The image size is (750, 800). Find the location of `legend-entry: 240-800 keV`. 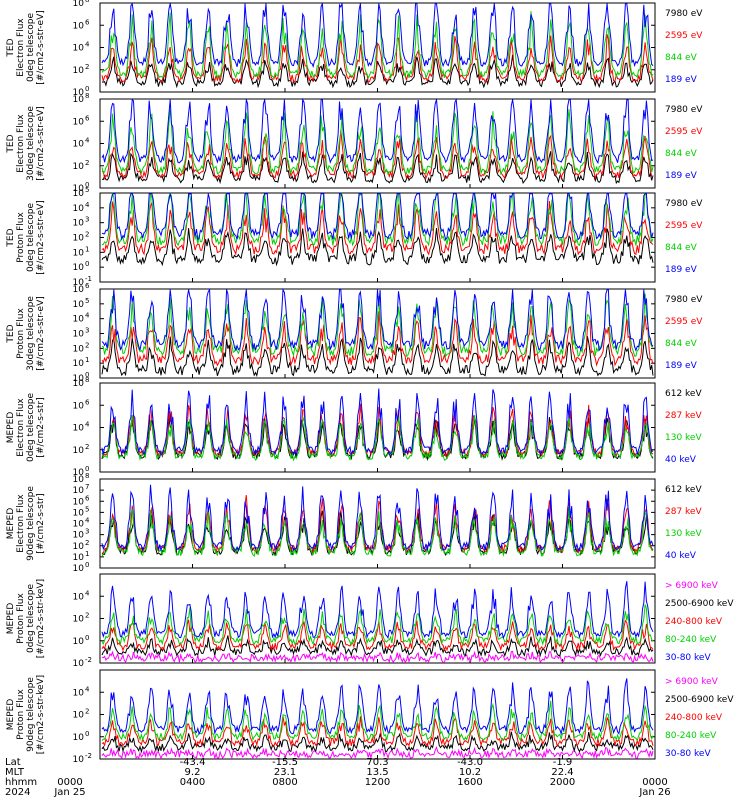

legend-entry: 240-800 keV is located at coordinates (694, 718).